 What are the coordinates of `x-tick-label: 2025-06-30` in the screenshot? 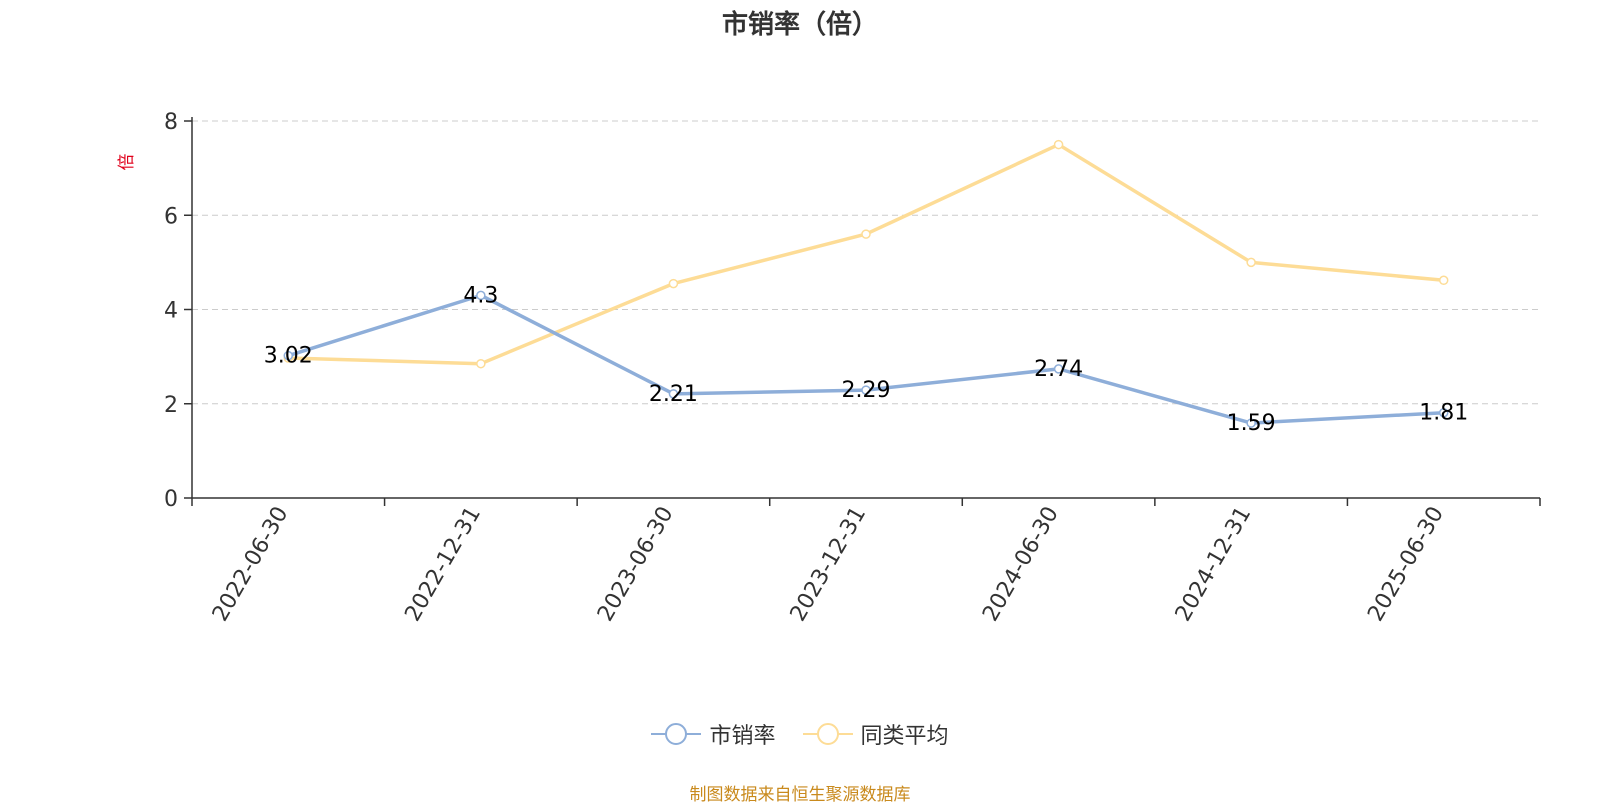 It's located at (1406, 564).